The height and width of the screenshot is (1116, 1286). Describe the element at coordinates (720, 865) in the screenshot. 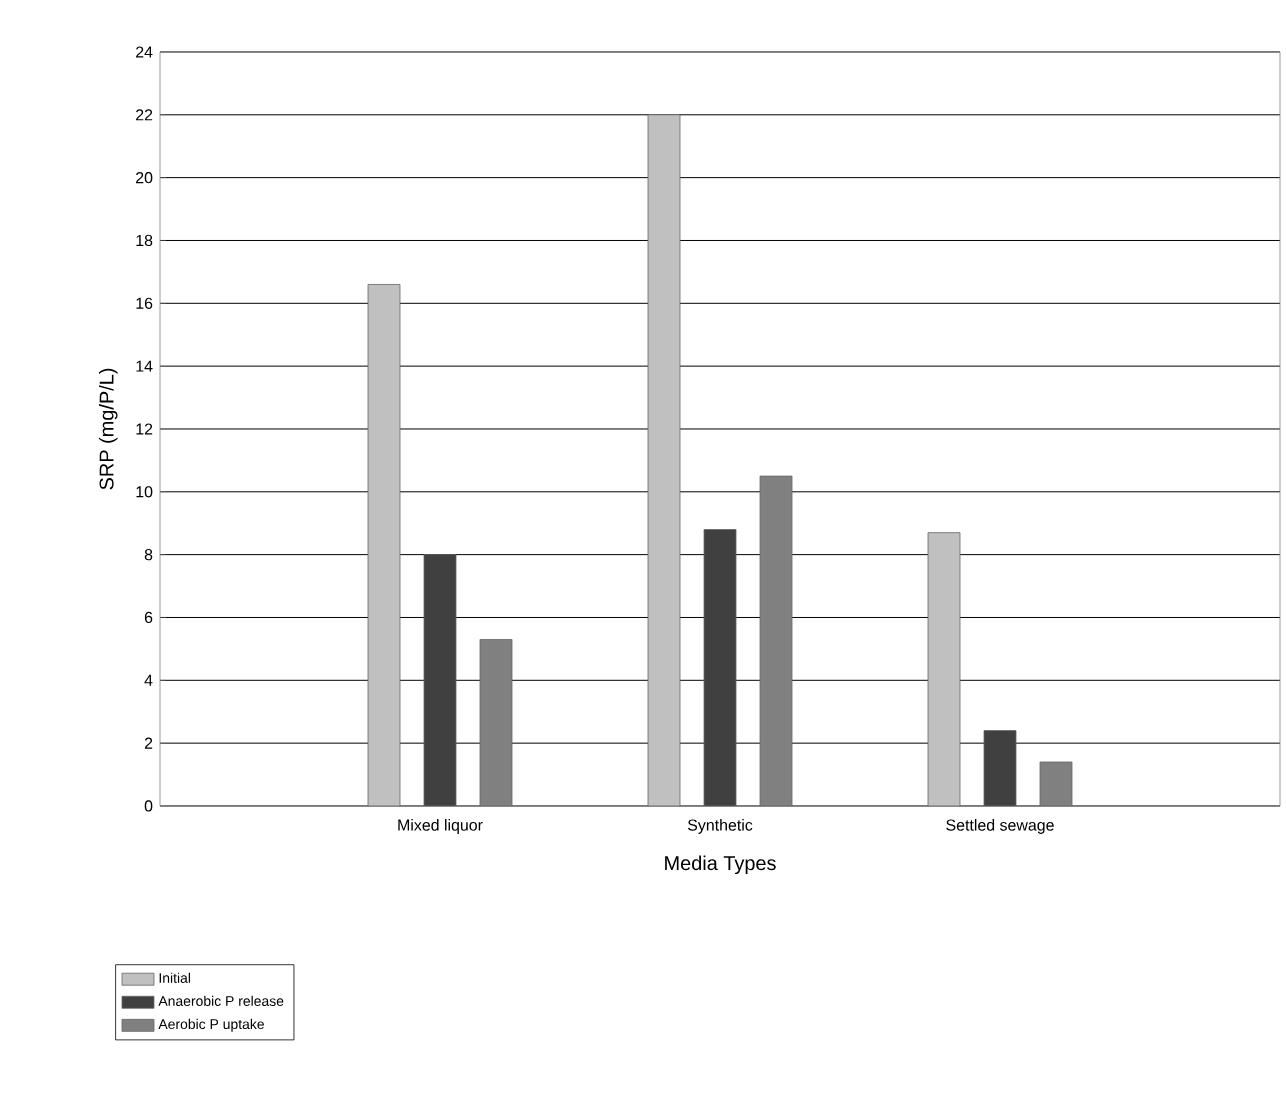

I see `x-axis-title: Media Types` at that location.